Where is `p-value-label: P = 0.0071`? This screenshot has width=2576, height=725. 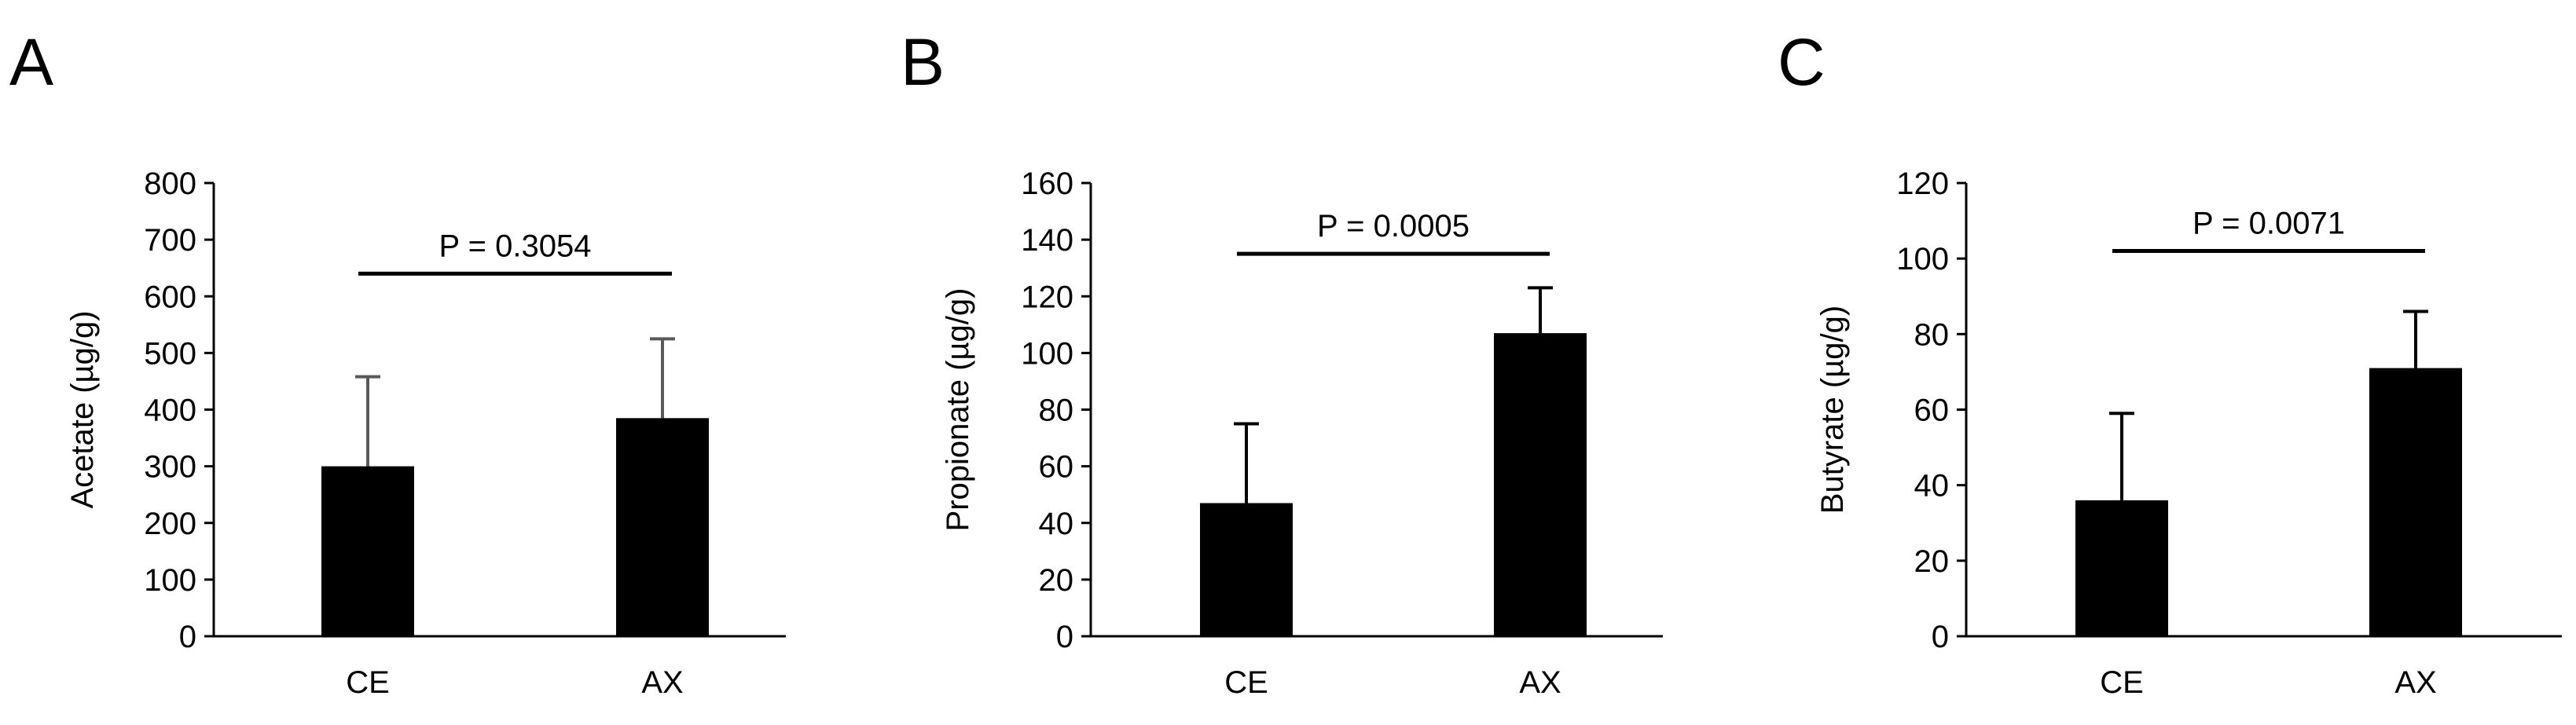
p-value-label: P = 0.0071 is located at coordinates (2269, 224).